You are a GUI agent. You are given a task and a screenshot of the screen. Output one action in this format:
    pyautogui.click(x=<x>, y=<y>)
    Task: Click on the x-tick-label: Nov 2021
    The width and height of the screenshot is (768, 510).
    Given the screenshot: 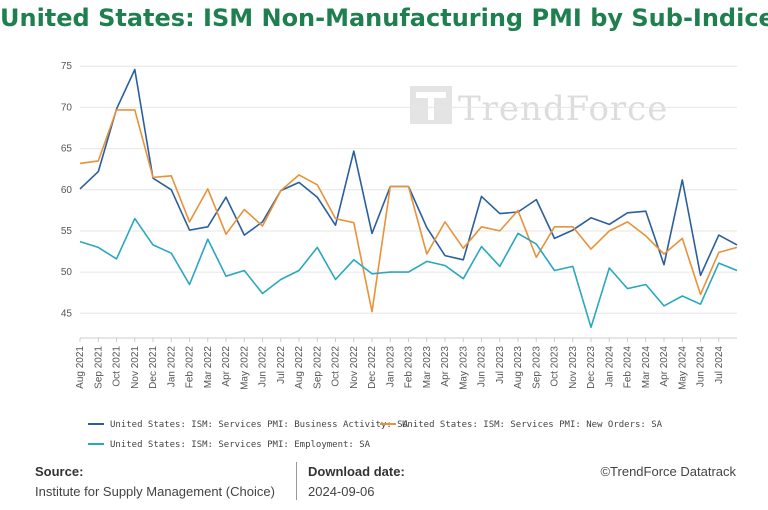 What is the action you would take?
    pyautogui.click(x=135, y=367)
    